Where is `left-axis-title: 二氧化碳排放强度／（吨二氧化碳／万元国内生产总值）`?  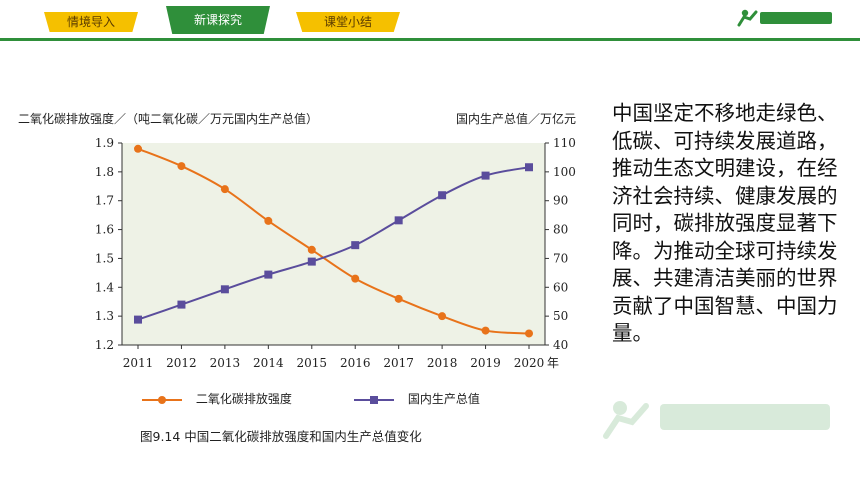
left-axis-title: 二氧化碳排放强度／（吨二氧化碳／万元国内生产总值） is located at coordinates (168, 119).